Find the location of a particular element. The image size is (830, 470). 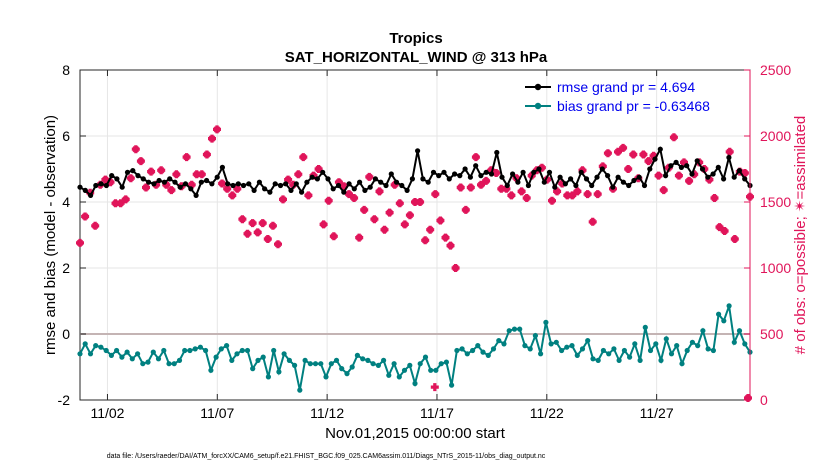

legend-bias-marker is located at coordinates (538, 106).